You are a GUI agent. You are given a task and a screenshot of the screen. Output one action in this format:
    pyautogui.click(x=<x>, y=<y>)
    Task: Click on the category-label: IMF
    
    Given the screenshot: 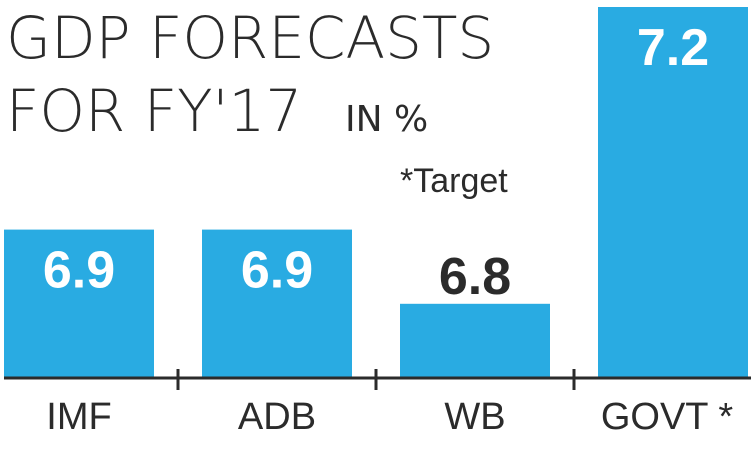 What is the action you would take?
    pyautogui.click(x=78, y=417)
    